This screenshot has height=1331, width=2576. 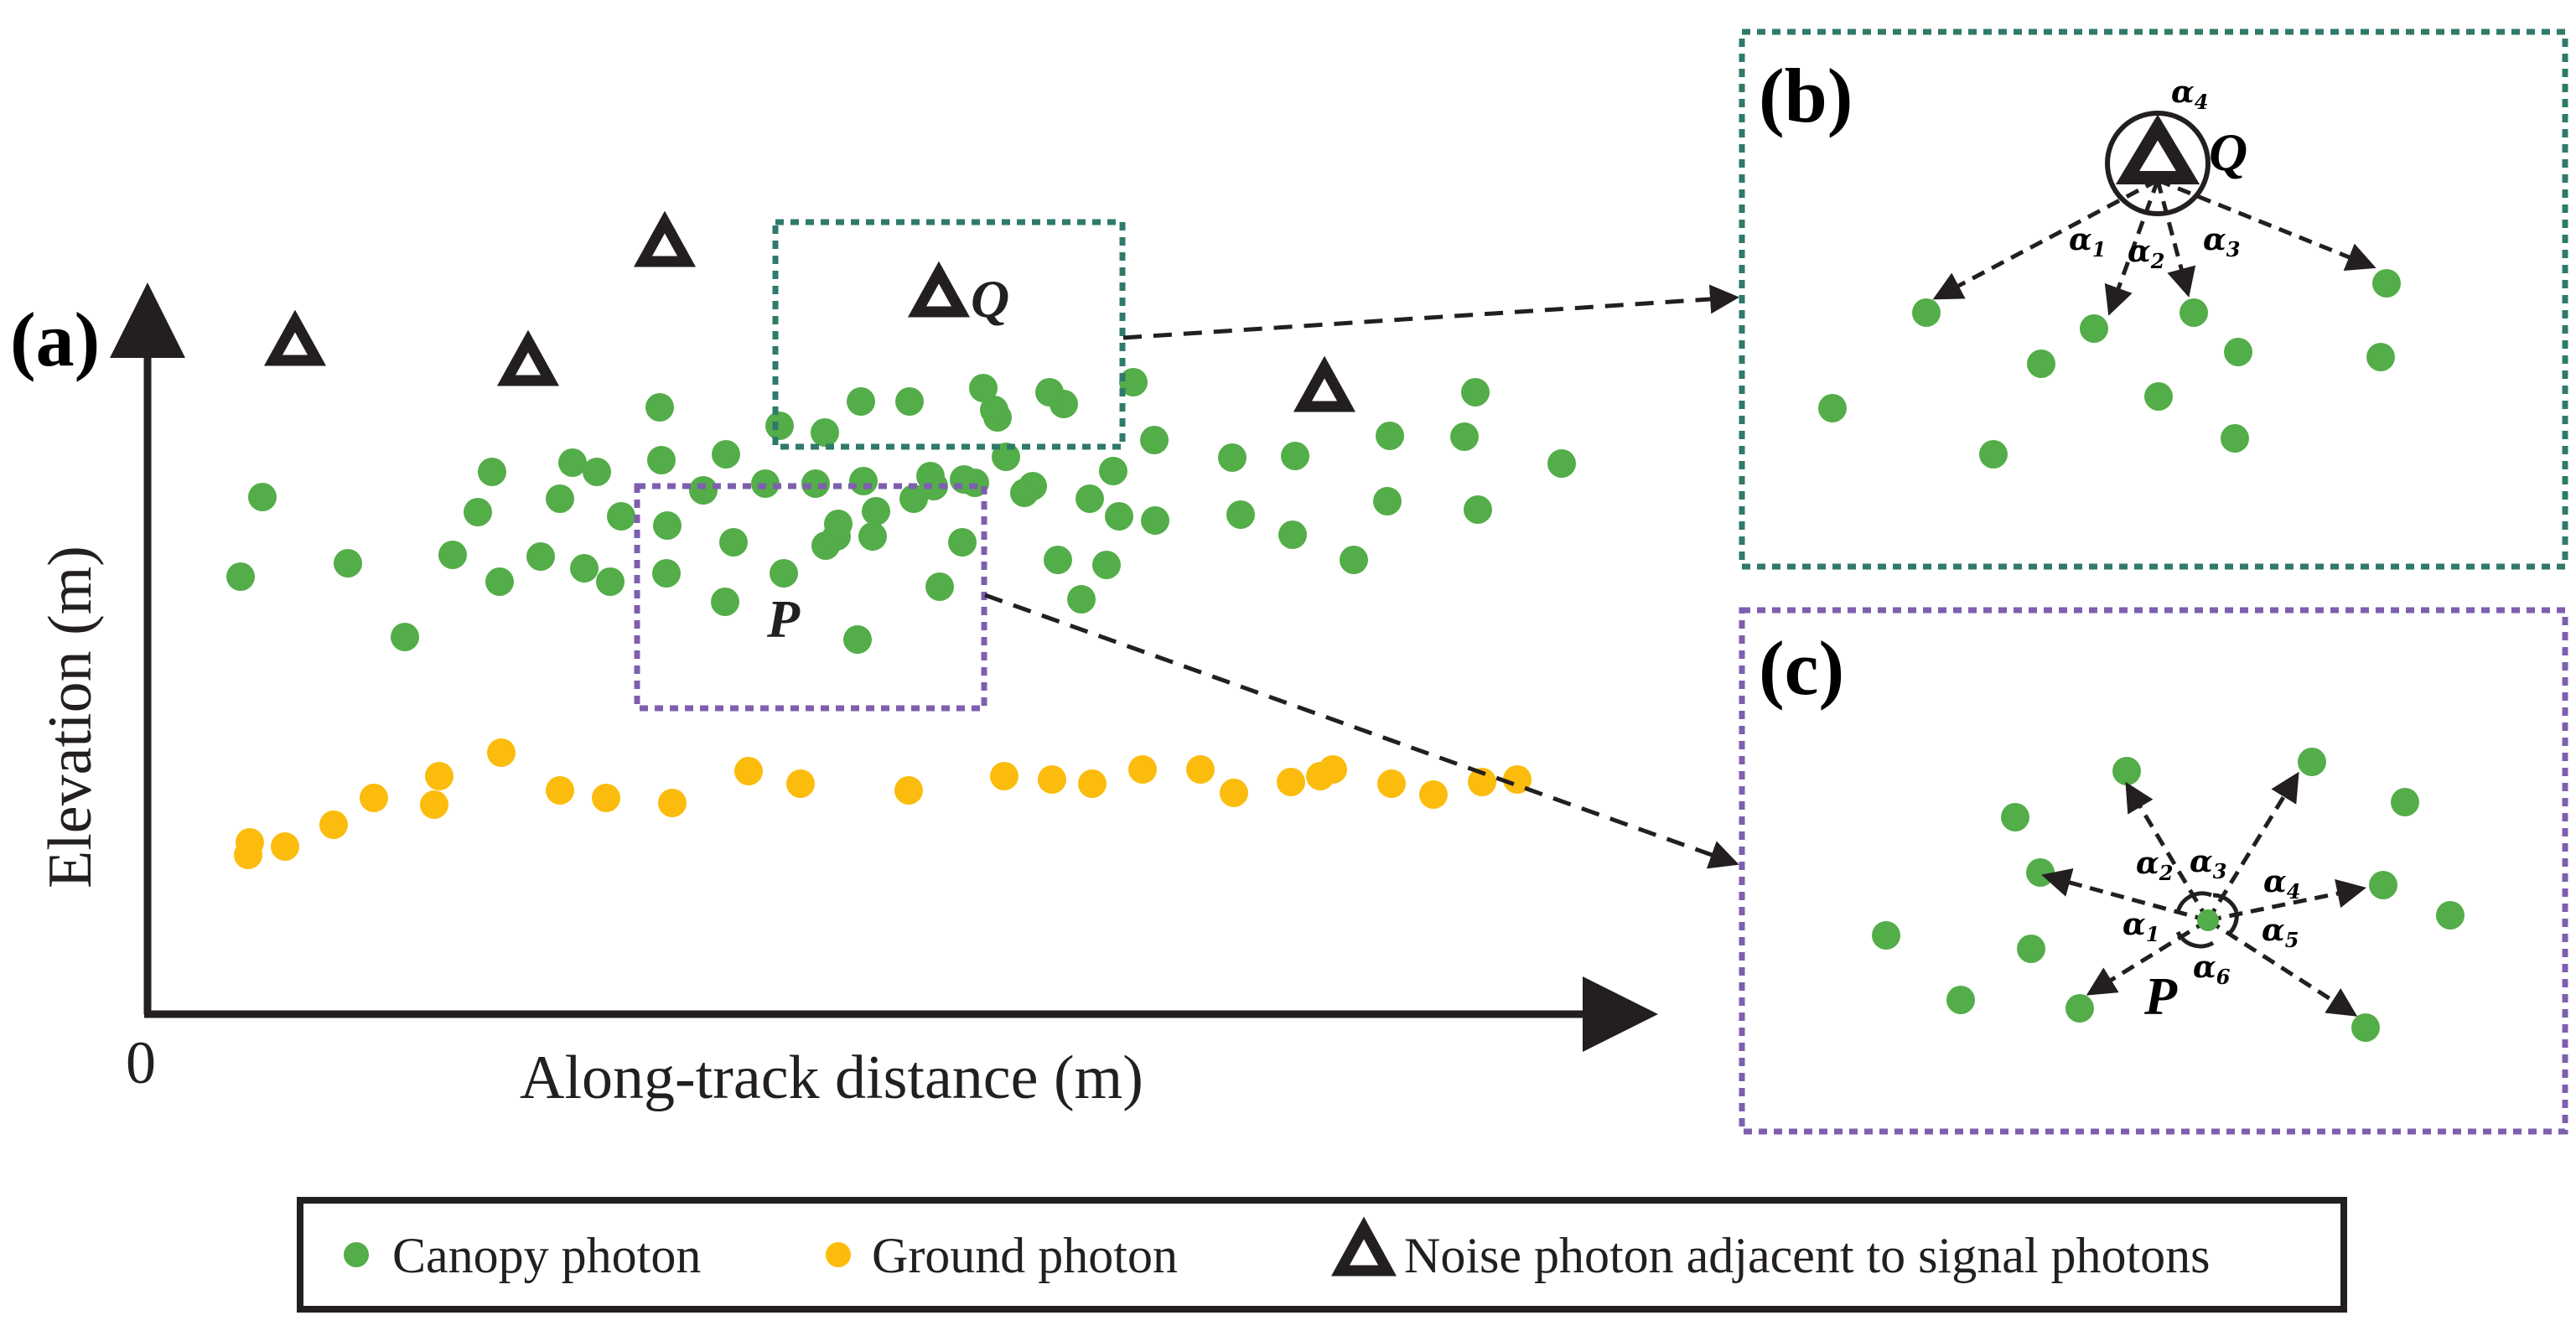 What do you see at coordinates (2189, 94) in the screenshot?
I see `angle-label-b-4: α4` at bounding box center [2189, 94].